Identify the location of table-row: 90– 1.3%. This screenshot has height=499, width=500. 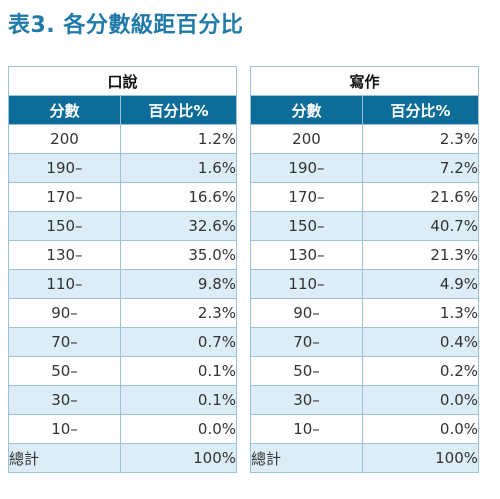
(365, 313).